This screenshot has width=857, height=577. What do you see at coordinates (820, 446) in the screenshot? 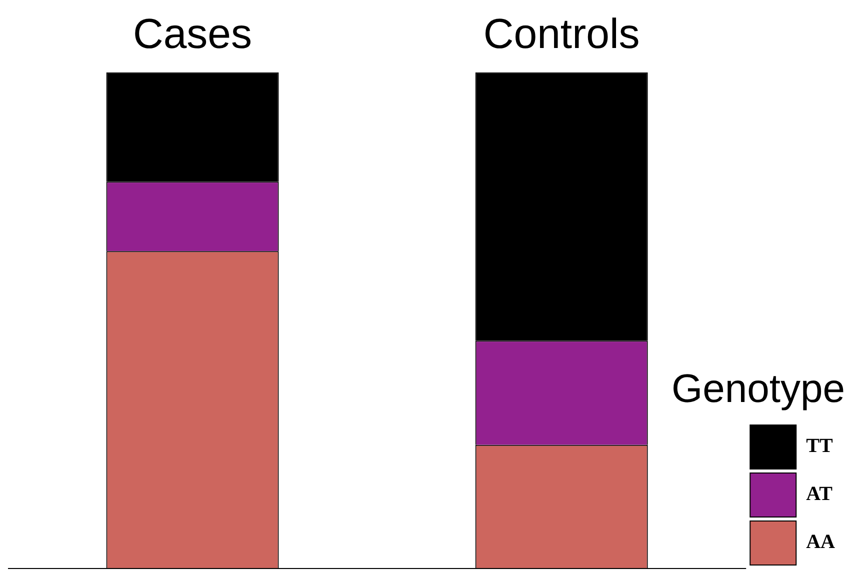
I see `legend-label: TT` at bounding box center [820, 446].